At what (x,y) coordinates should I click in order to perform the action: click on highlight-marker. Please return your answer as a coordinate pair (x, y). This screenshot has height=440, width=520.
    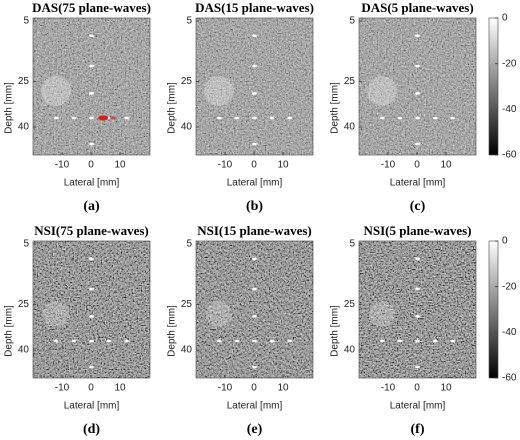
    Looking at the image, I should click on (112, 118).